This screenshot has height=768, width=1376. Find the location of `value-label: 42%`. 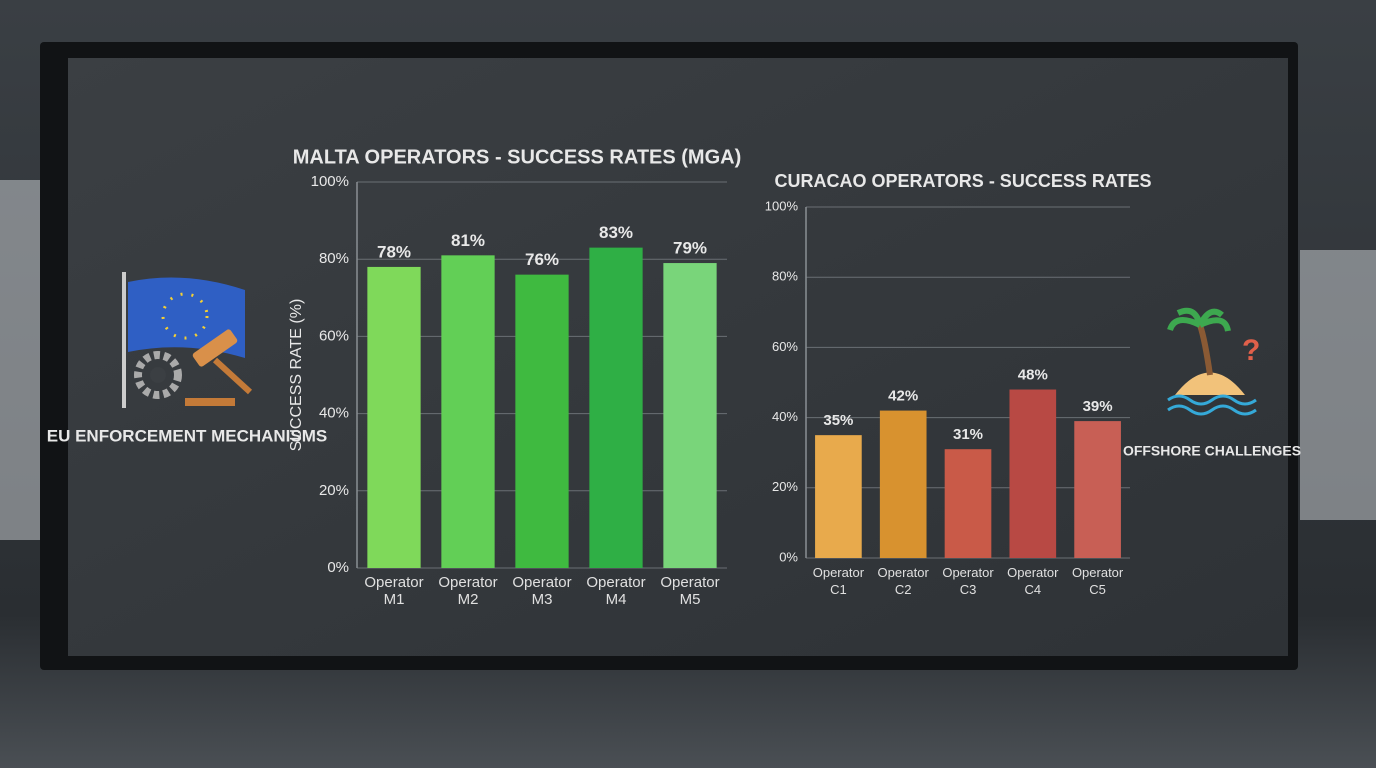

value-label: 42% is located at coordinates (903, 396).